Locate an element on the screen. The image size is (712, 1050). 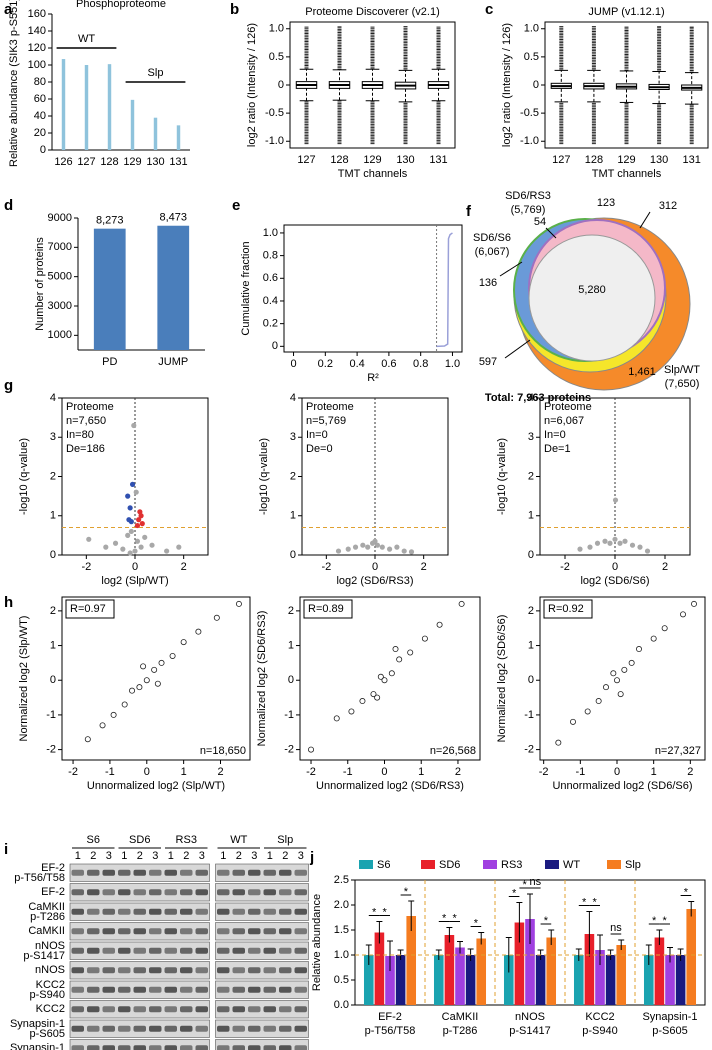
y-tick-label: -0.5 is located at coordinates (274, 113).